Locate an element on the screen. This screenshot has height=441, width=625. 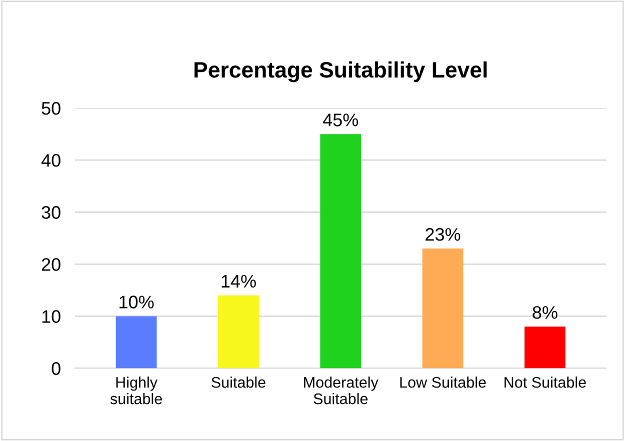
y-tick-label: 40 is located at coordinates (50, 160).